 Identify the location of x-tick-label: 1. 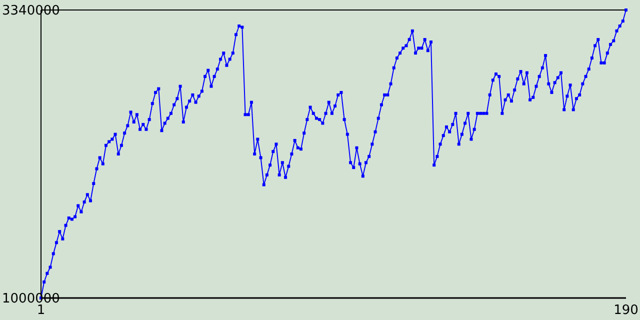
(41, 310).